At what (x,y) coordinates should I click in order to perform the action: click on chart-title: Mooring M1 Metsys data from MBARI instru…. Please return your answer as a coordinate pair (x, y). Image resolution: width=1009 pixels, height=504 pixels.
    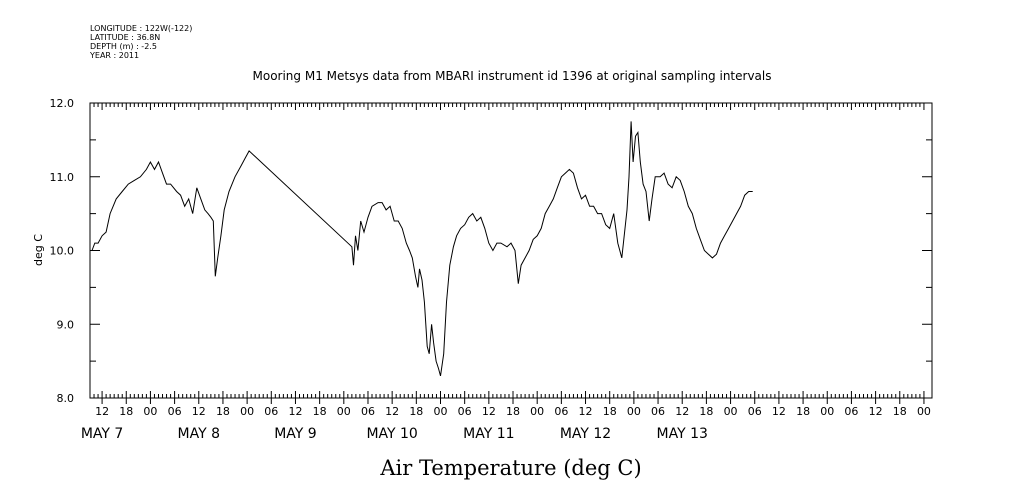
    Looking at the image, I should click on (512, 76).